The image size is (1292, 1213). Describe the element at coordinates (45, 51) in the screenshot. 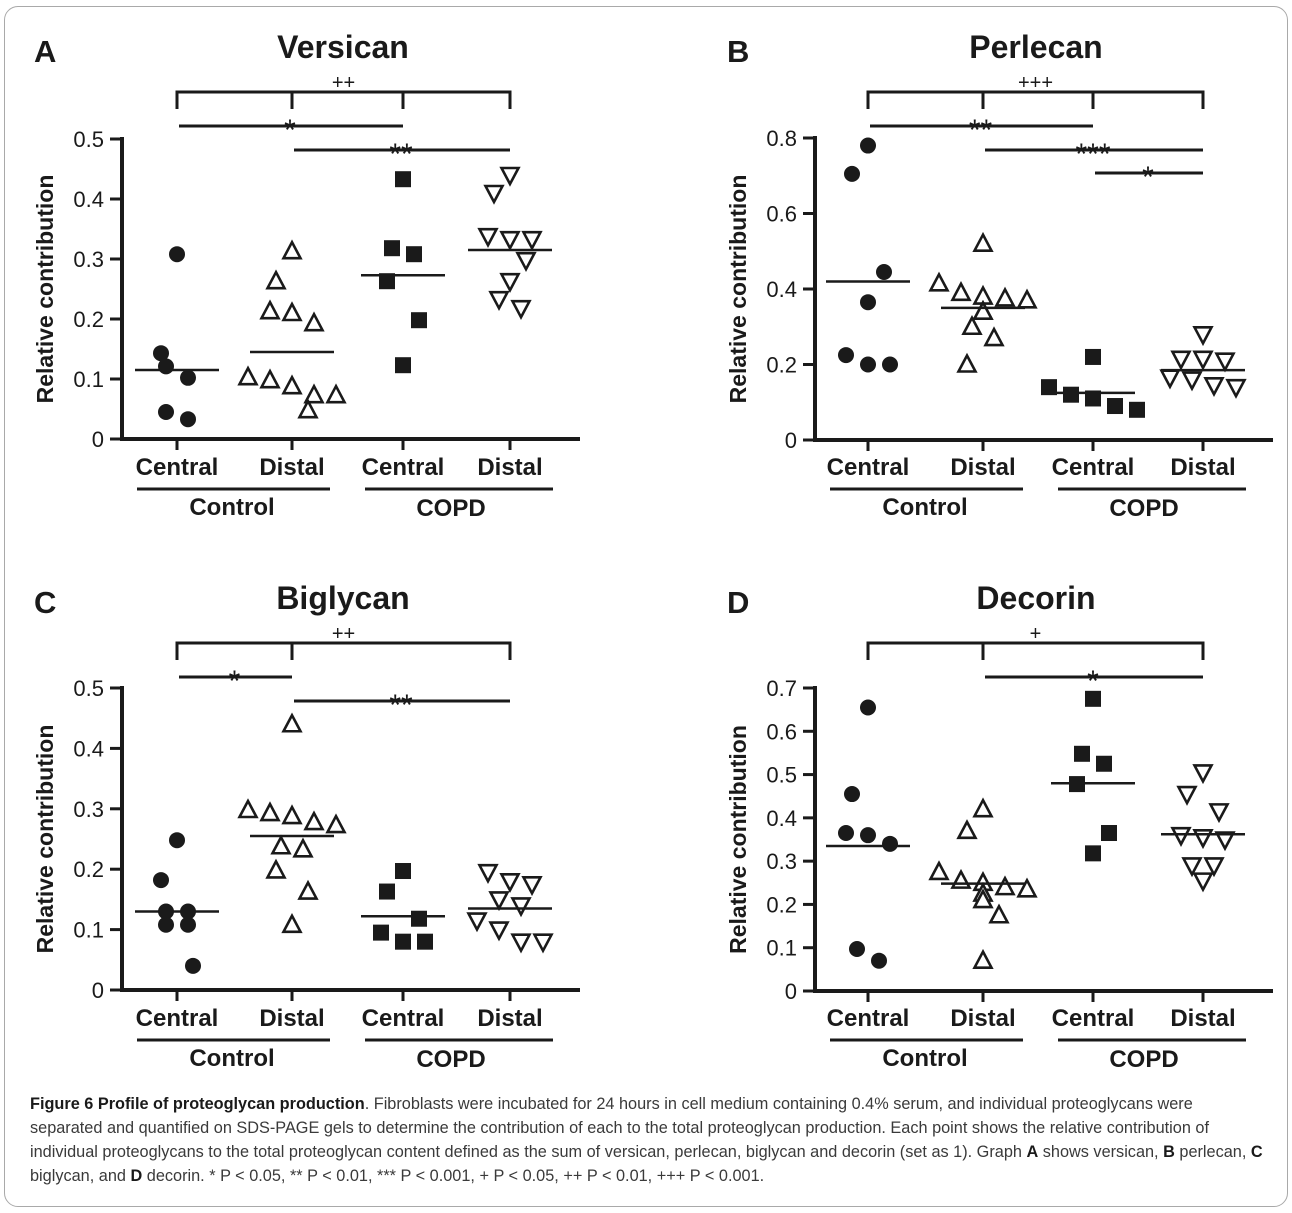

I see `panel-letter: A` at that location.